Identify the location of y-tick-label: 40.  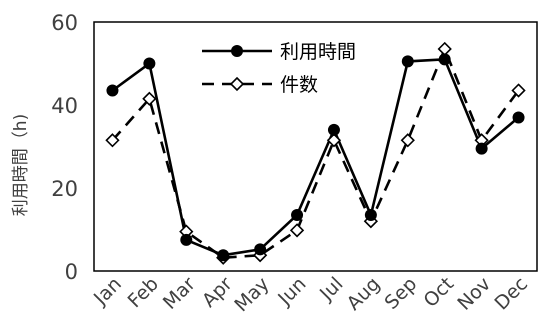
(64, 106).